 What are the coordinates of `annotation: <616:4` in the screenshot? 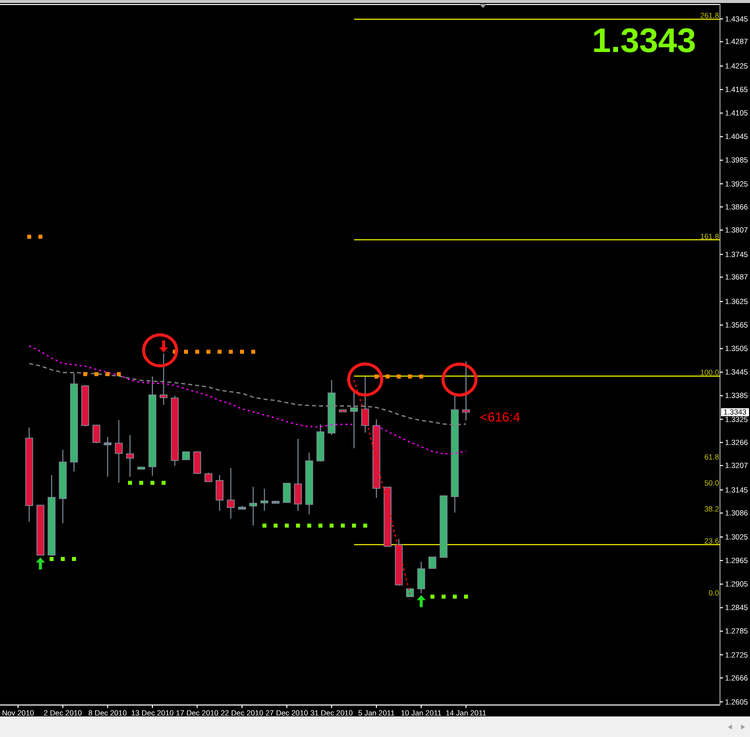 It's located at (500, 417).